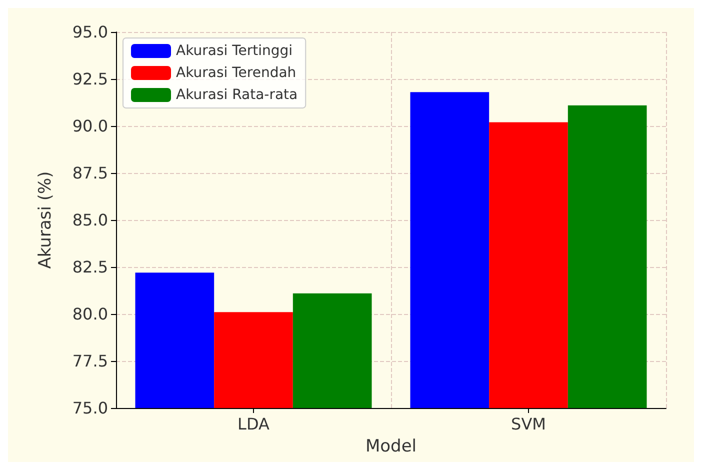 The width and height of the screenshot is (702, 470). Describe the element at coordinates (236, 73) in the screenshot. I see `legend-label: Akurasi Terendah` at that location.